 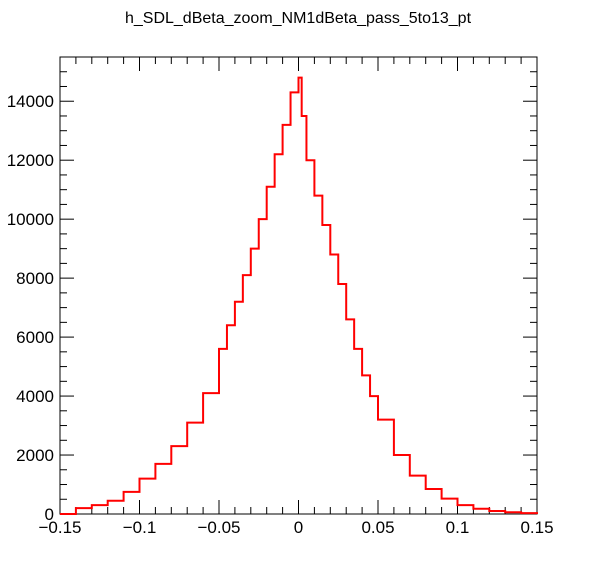 What do you see at coordinates (59, 527) in the screenshot?
I see `x-tick-label: −0.15` at bounding box center [59, 527].